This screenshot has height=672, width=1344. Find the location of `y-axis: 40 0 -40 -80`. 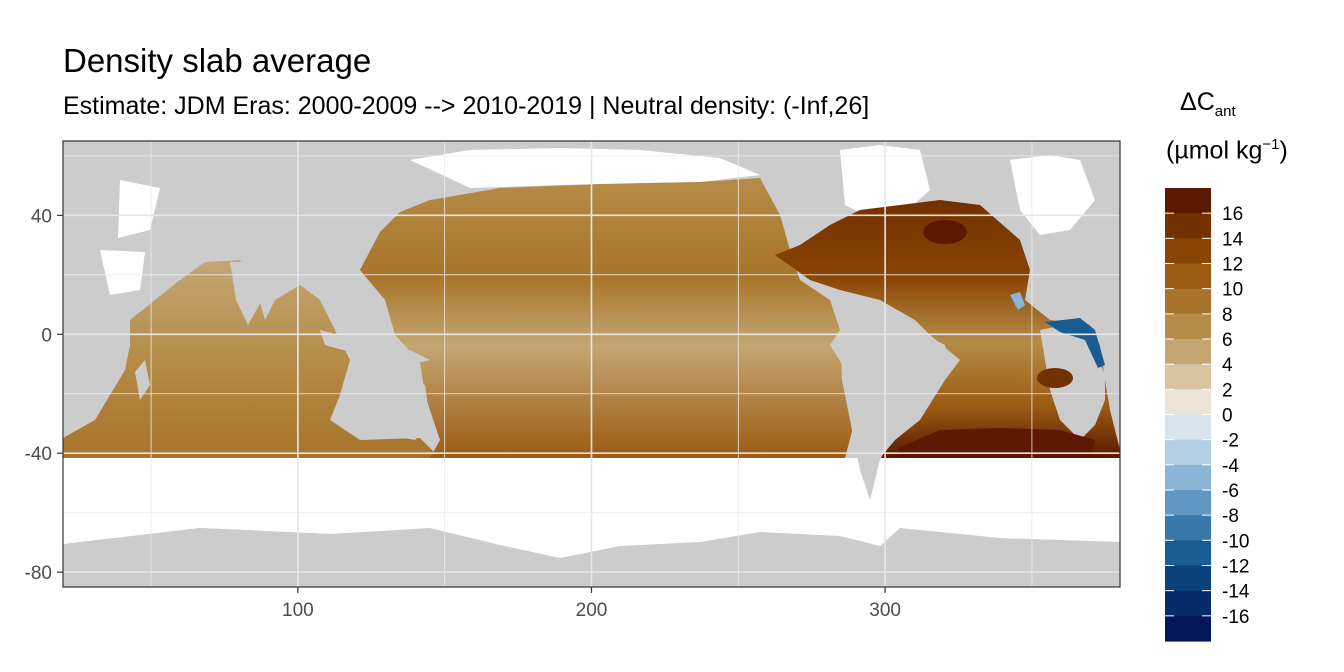

y-axis: 40 0 -40 -80 is located at coordinates (44, 395).